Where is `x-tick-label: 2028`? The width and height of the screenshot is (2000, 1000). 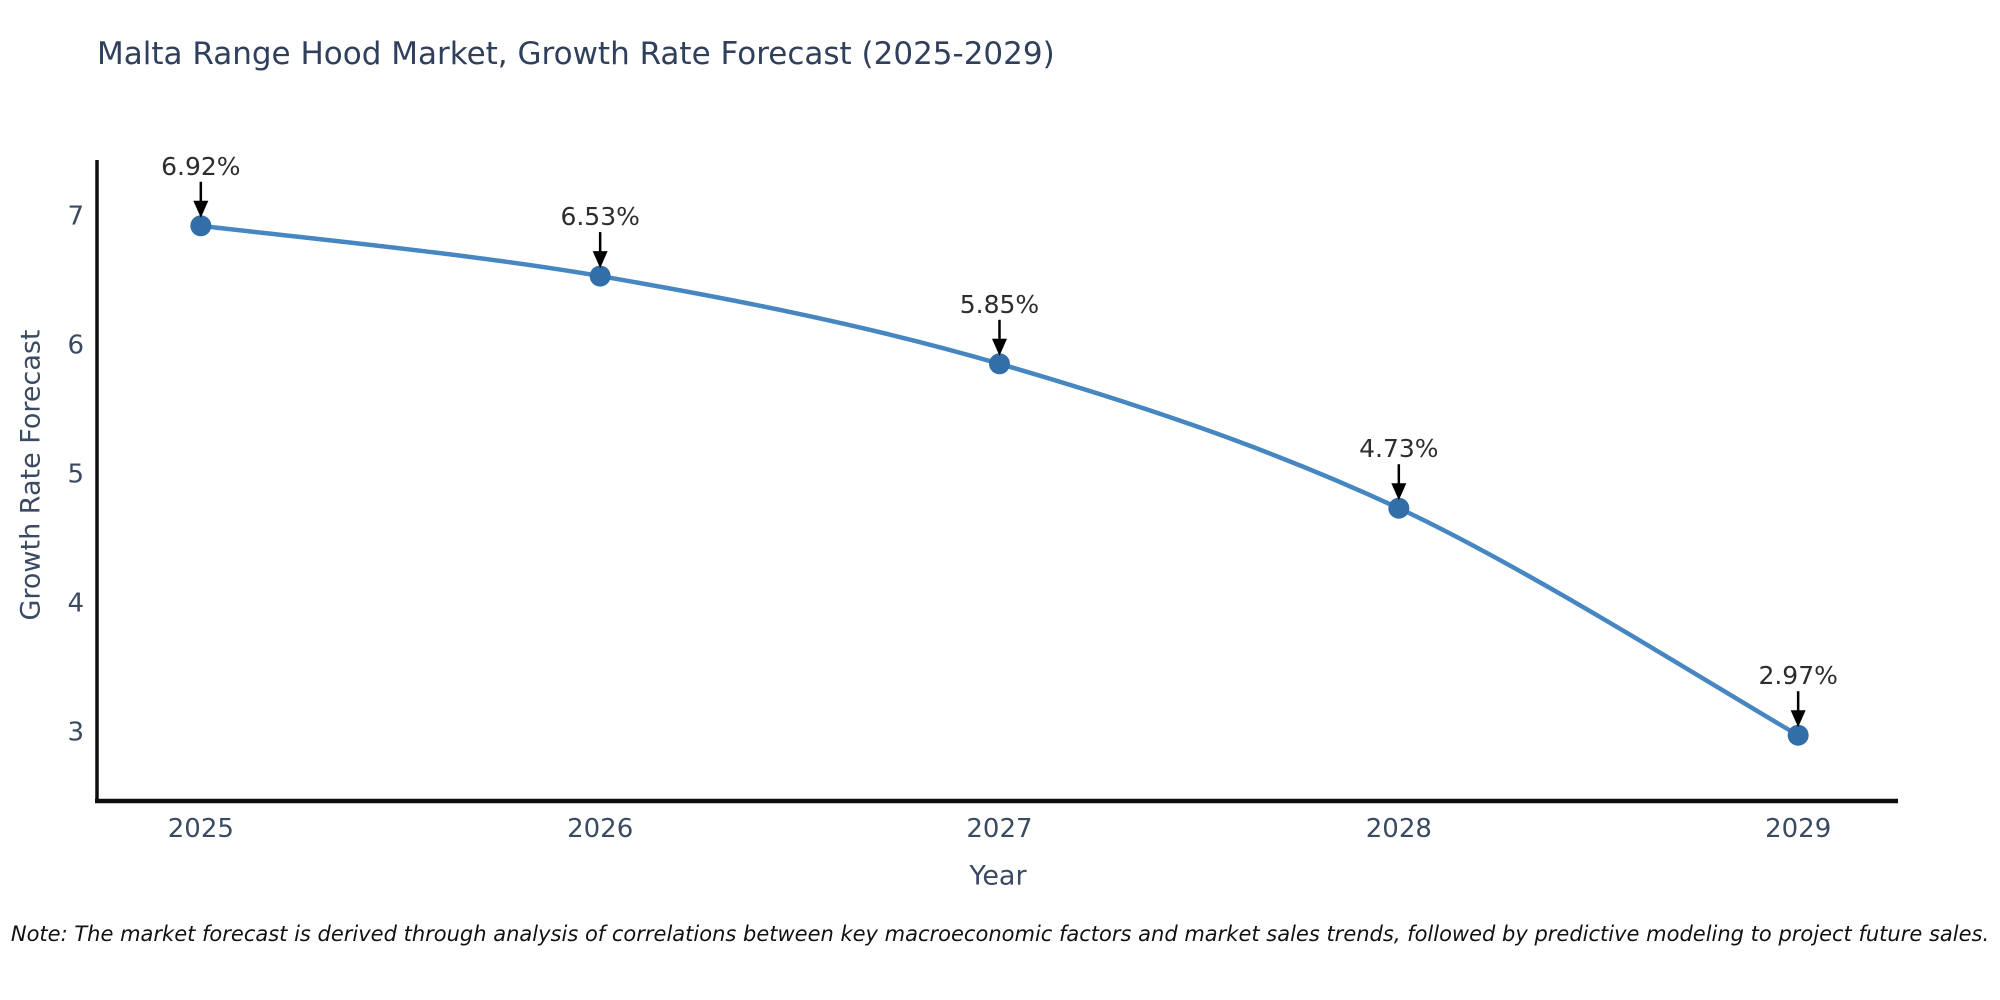 x-tick-label: 2028 is located at coordinates (1399, 829).